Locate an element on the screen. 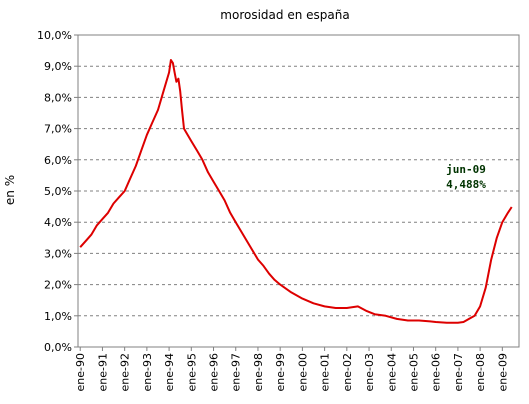  x-tick-label: ene-05 is located at coordinates (413, 372).